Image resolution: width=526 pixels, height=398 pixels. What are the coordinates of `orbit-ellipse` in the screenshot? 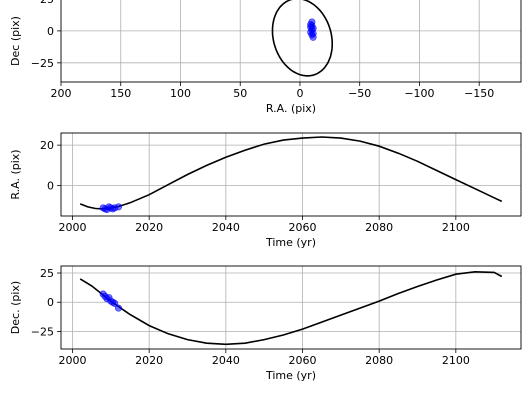 It's located at (302, 38).